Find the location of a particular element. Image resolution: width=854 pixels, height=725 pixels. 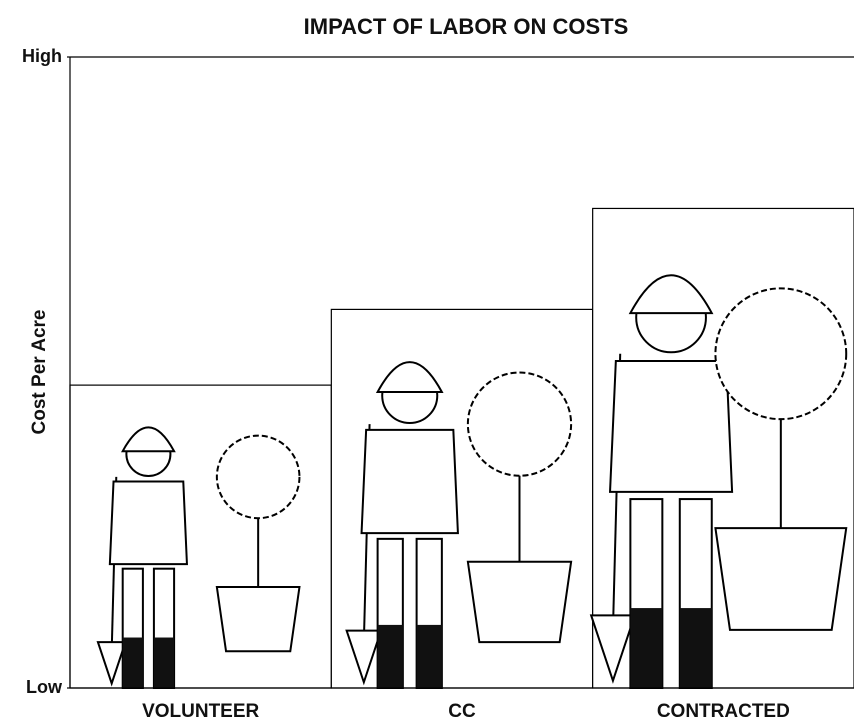

chart-title: IMPACT OF LABOR ON COSTS is located at coordinates (466, 26).